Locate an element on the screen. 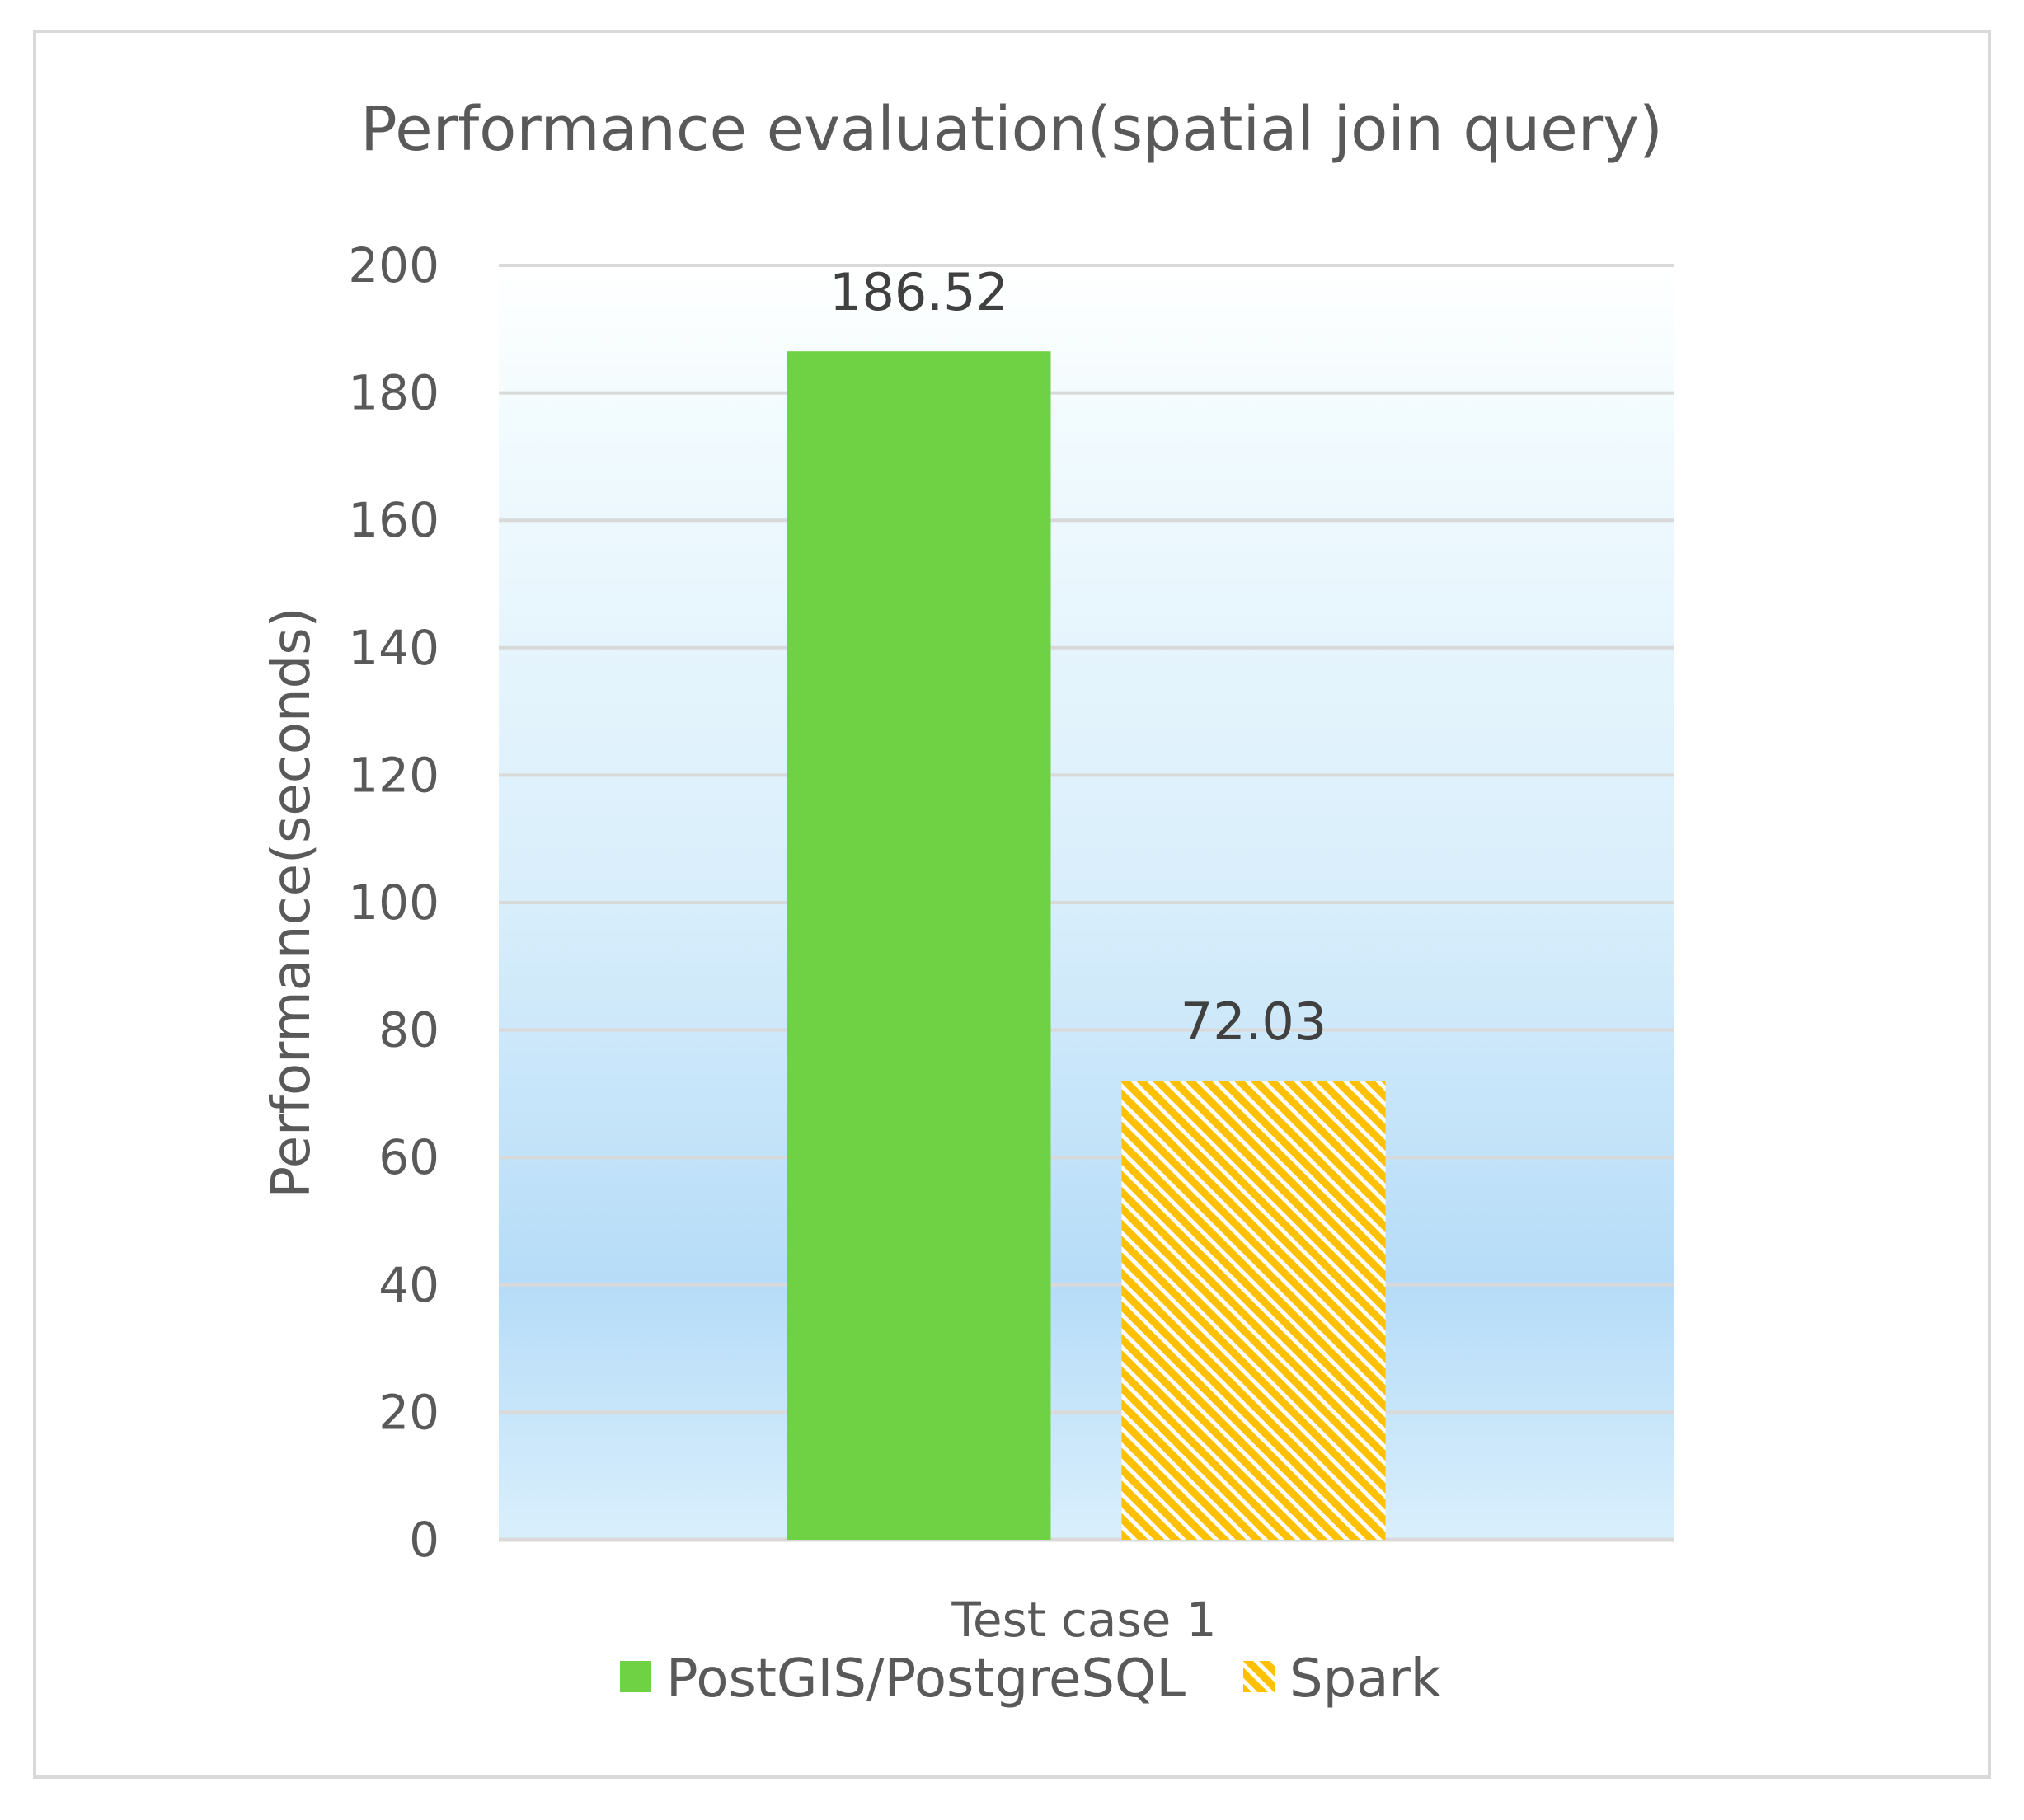 Image resolution: width=2024 pixels, height=1820 pixels. bar-spark is located at coordinates (1253, 1310).